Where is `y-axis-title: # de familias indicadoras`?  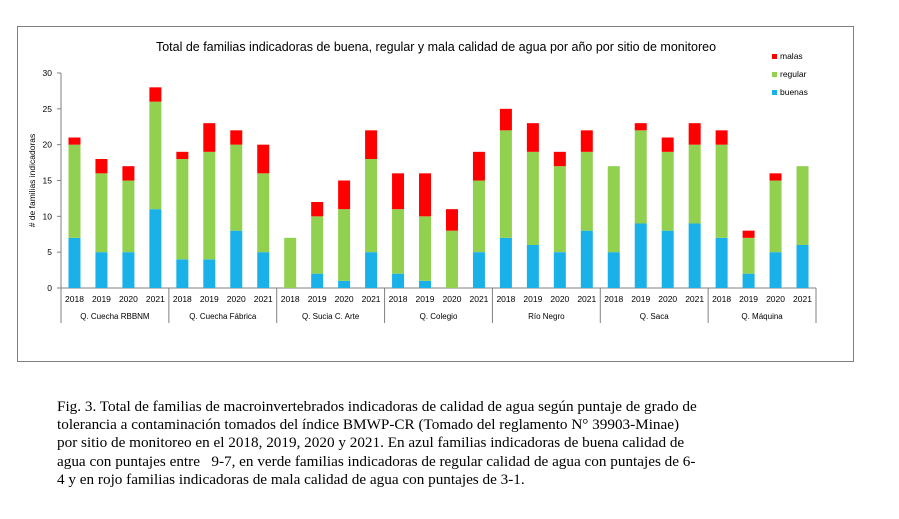 y-axis-title: # de familias indicadoras is located at coordinates (32, 181).